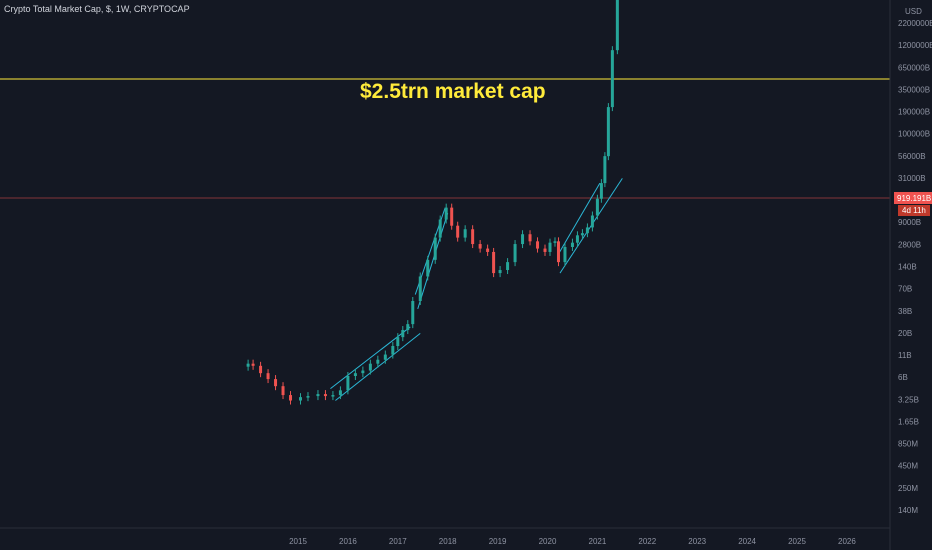 The width and height of the screenshot is (932, 550). Describe the element at coordinates (348, 541) in the screenshot. I see `x-tick-label: 2016` at that location.